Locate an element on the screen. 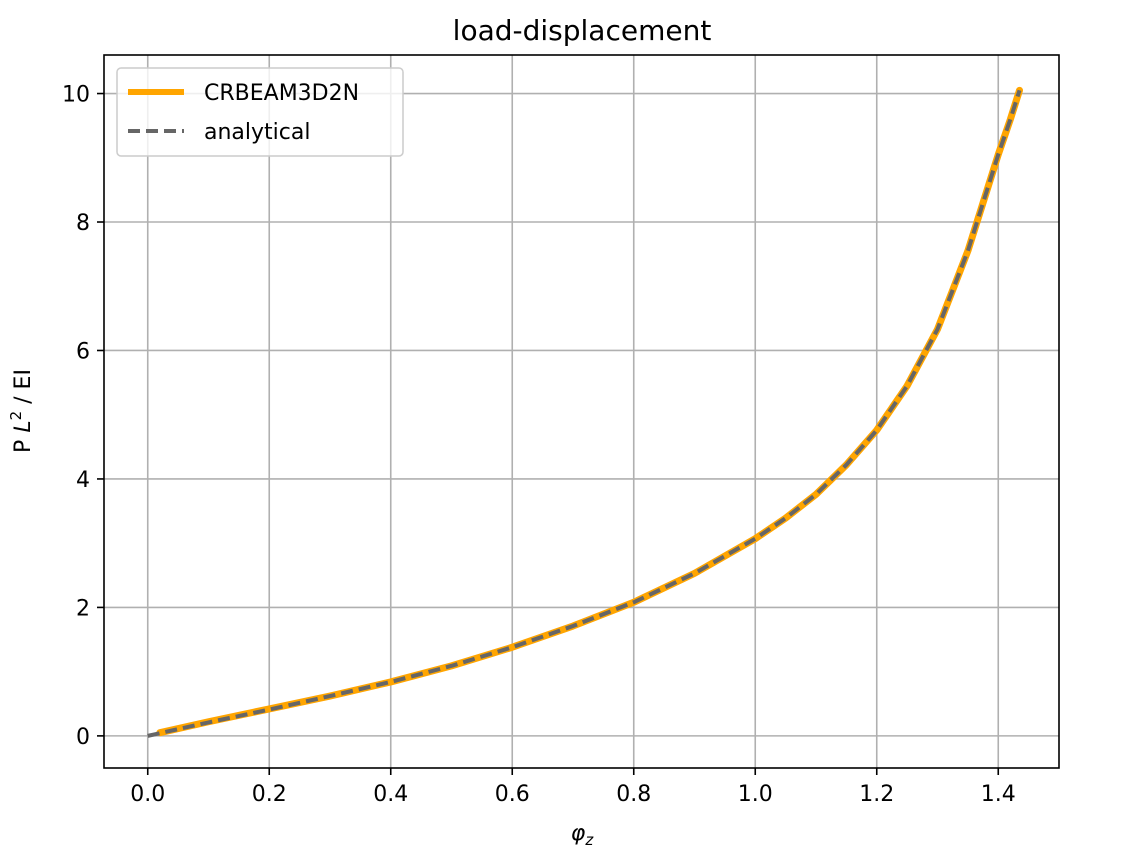  x-tick-label: 0.2 is located at coordinates (269, 794).